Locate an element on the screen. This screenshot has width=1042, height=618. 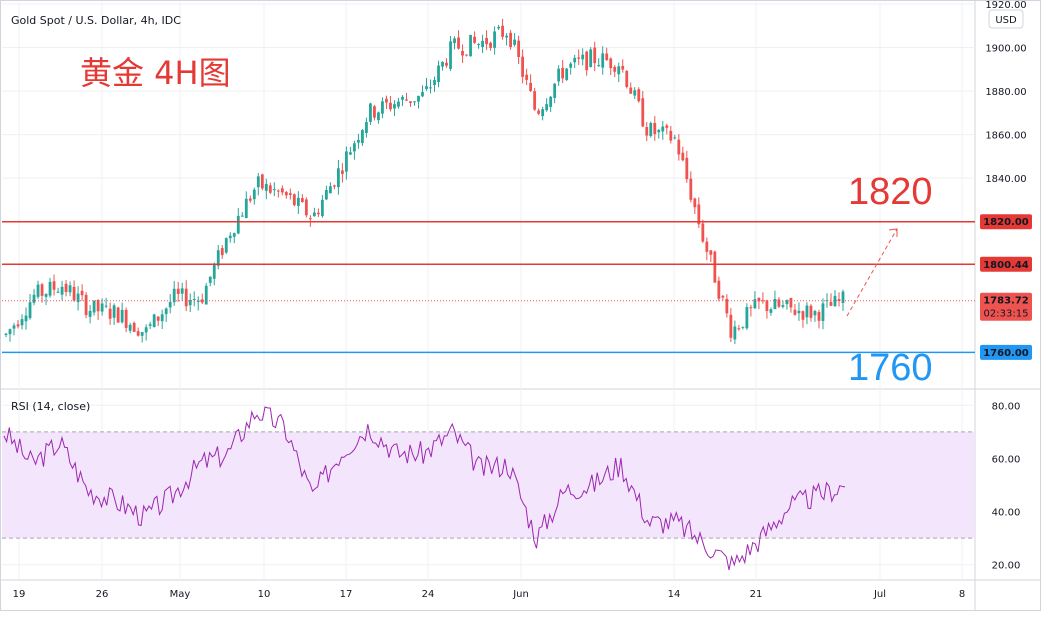
time-tick-label: Jun is located at coordinates (520, 594).